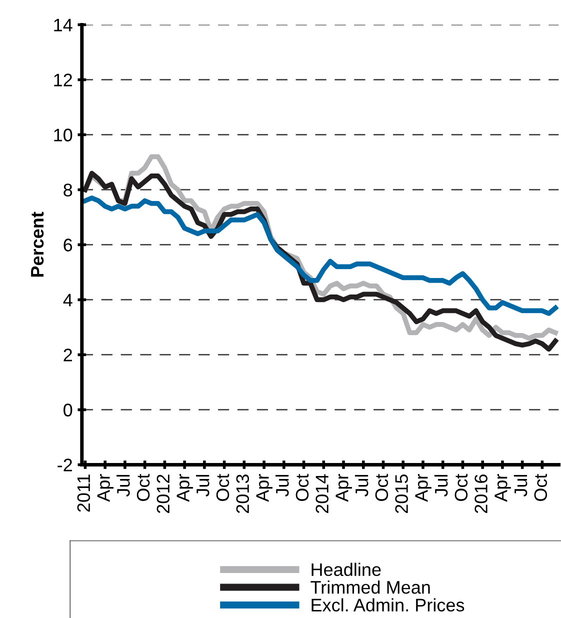  What do you see at coordinates (401, 494) in the screenshot?
I see `x-tick-label: 2015` at bounding box center [401, 494].